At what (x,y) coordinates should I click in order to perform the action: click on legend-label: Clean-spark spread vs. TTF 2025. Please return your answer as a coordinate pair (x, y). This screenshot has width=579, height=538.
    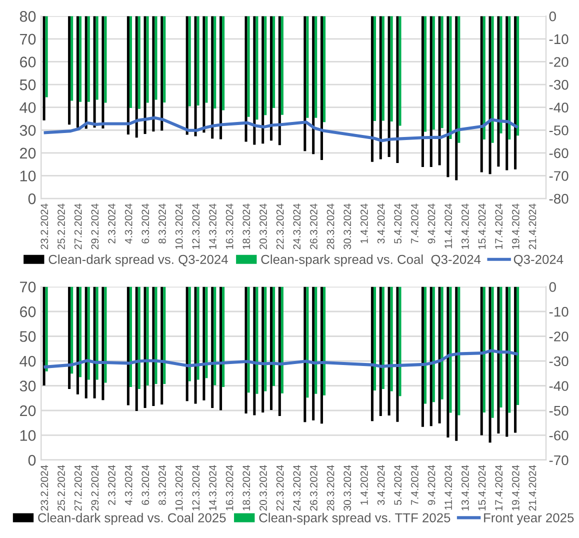
    Looking at the image, I should click on (354, 518).